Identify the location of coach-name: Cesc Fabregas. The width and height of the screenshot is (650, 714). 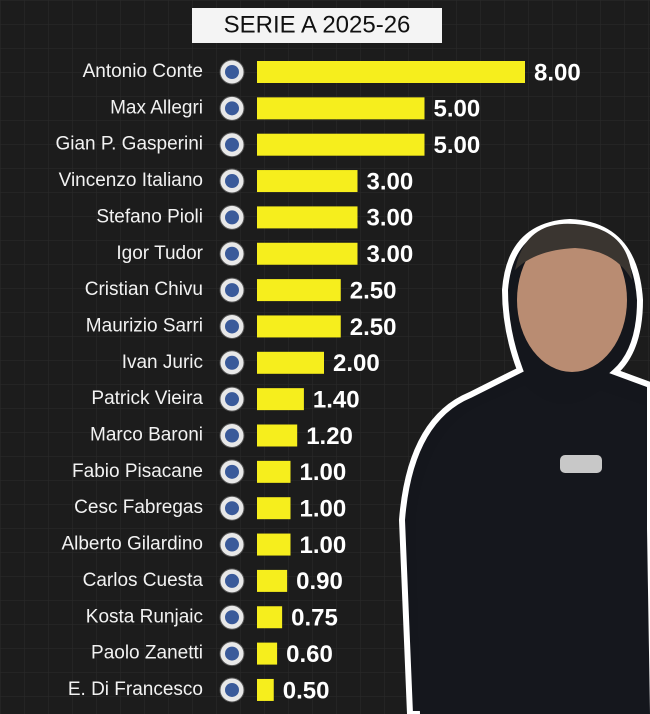
(138, 507).